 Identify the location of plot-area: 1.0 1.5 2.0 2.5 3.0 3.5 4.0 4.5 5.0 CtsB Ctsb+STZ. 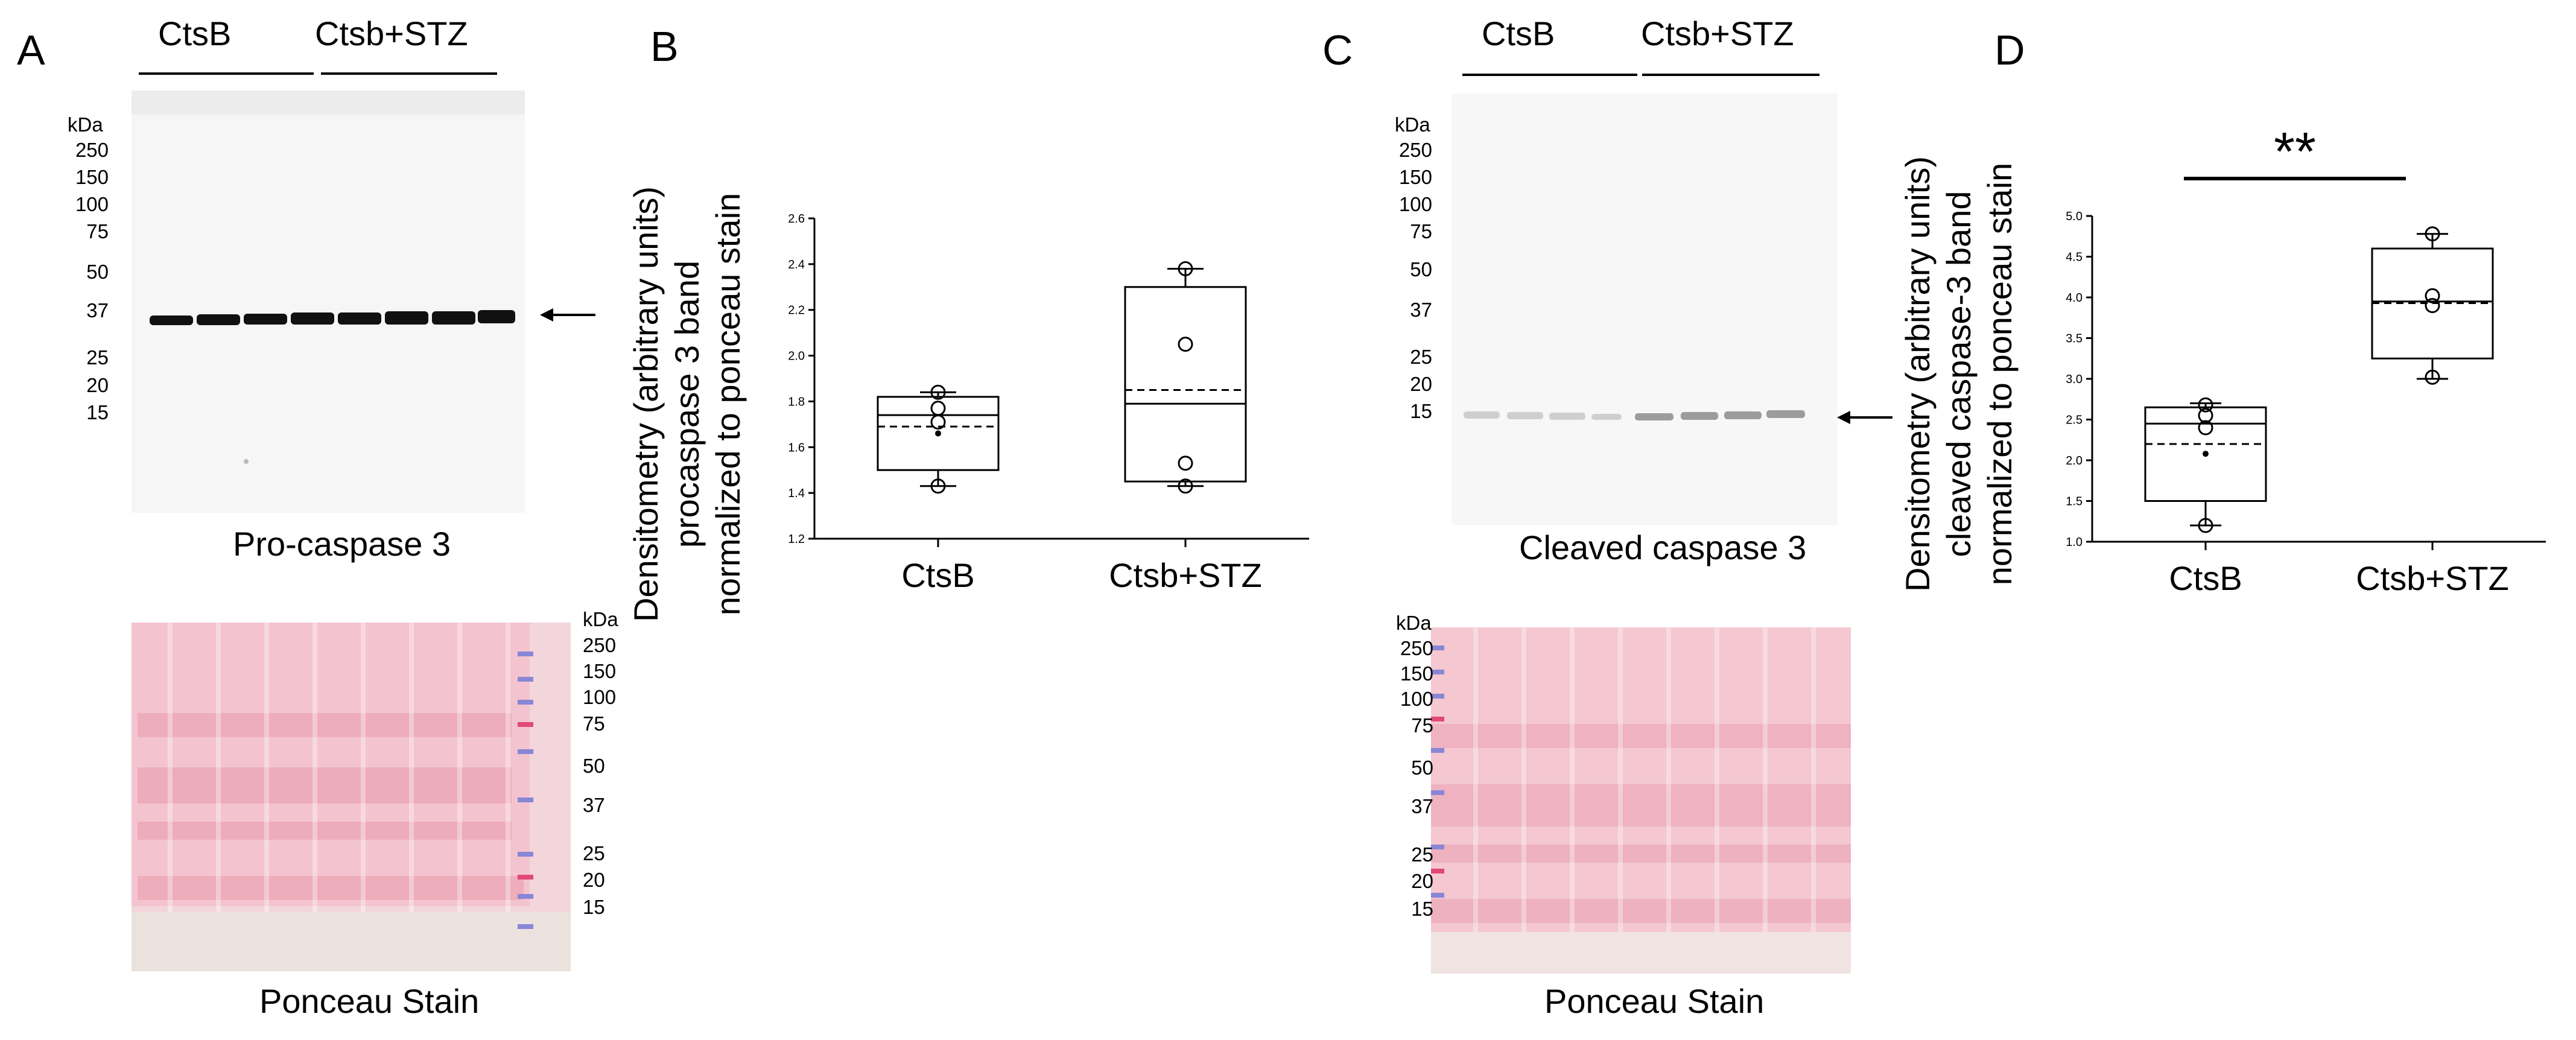
(2306, 404).